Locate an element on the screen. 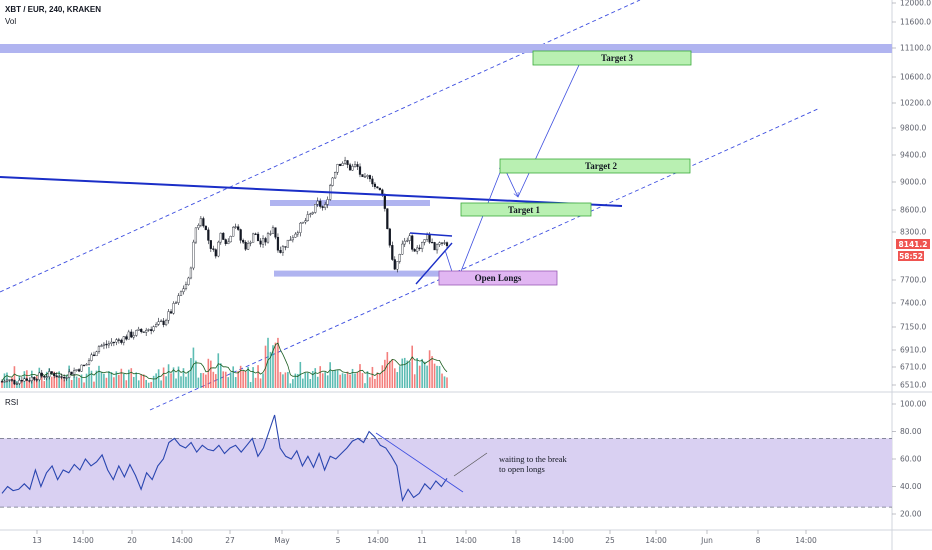 This screenshot has height=550, width=932. time-tick-label: 25 is located at coordinates (610, 540).